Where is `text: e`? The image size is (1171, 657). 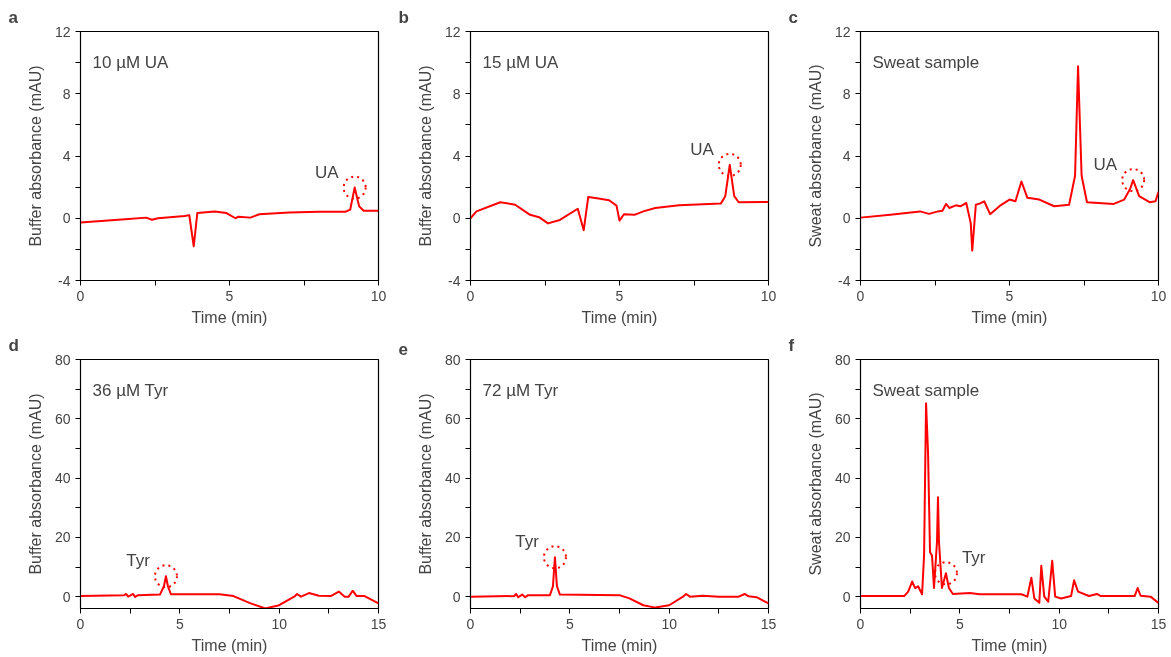 text: e is located at coordinates (403, 349).